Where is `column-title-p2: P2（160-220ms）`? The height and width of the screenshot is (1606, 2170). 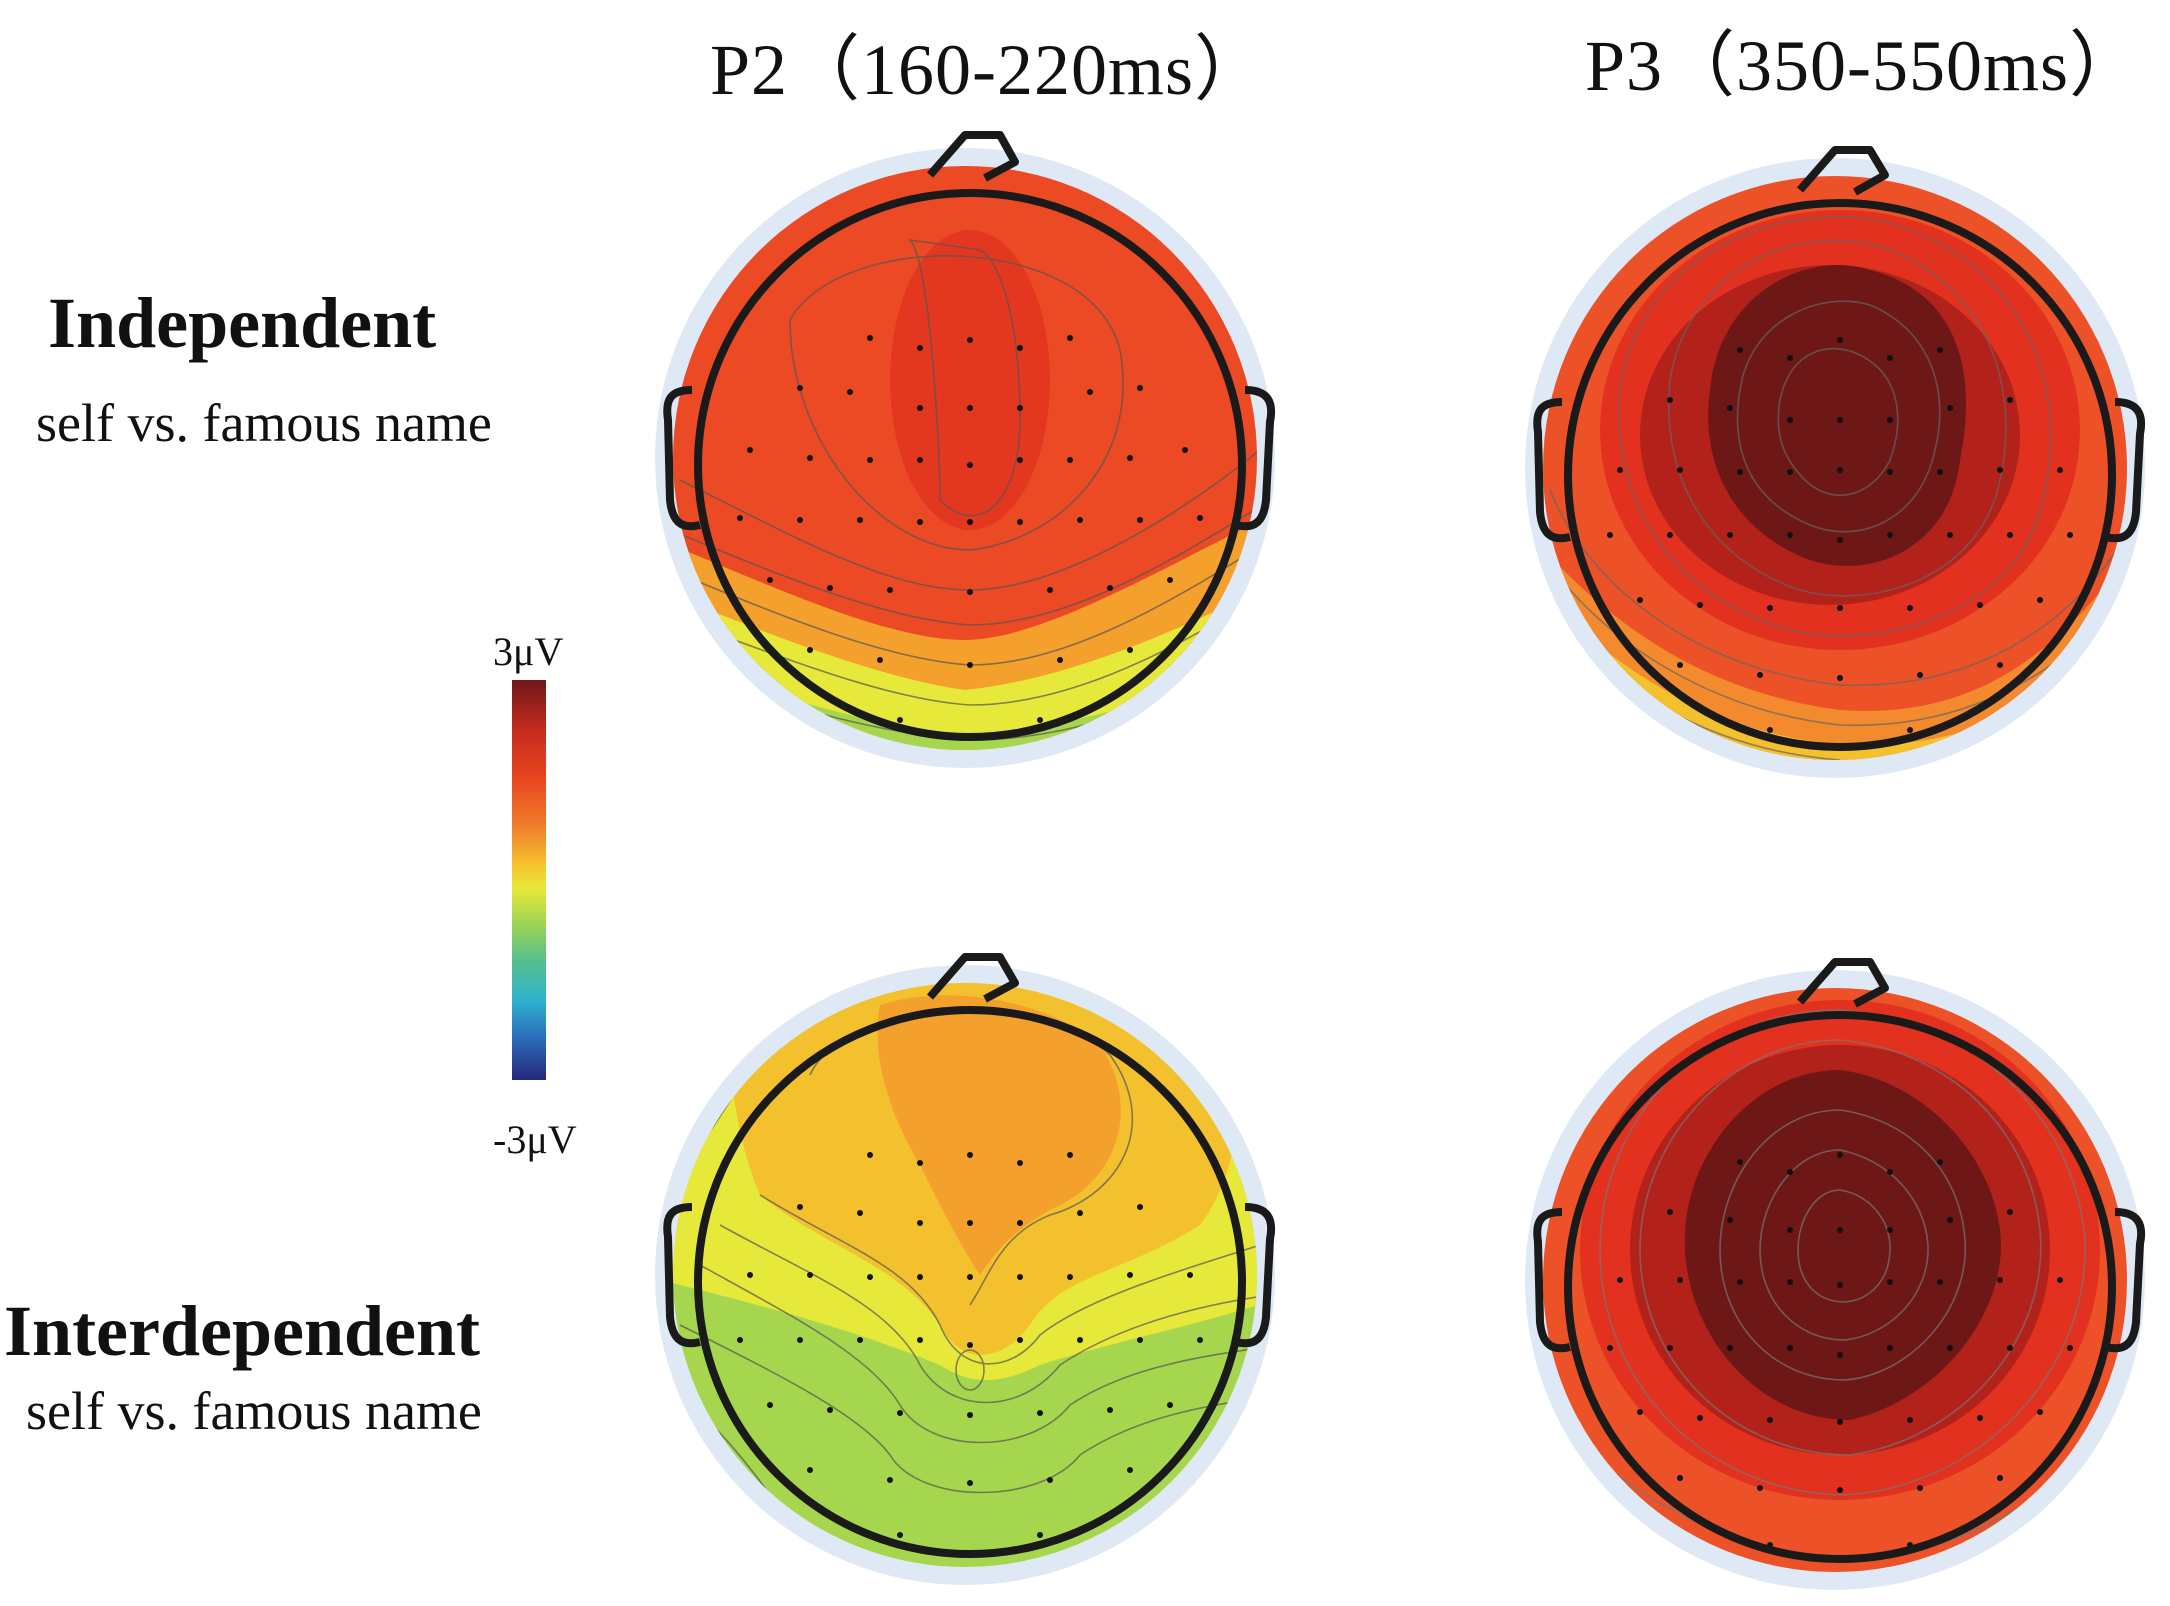 column-title-p2: P2（160-220ms） is located at coordinates (988, 62).